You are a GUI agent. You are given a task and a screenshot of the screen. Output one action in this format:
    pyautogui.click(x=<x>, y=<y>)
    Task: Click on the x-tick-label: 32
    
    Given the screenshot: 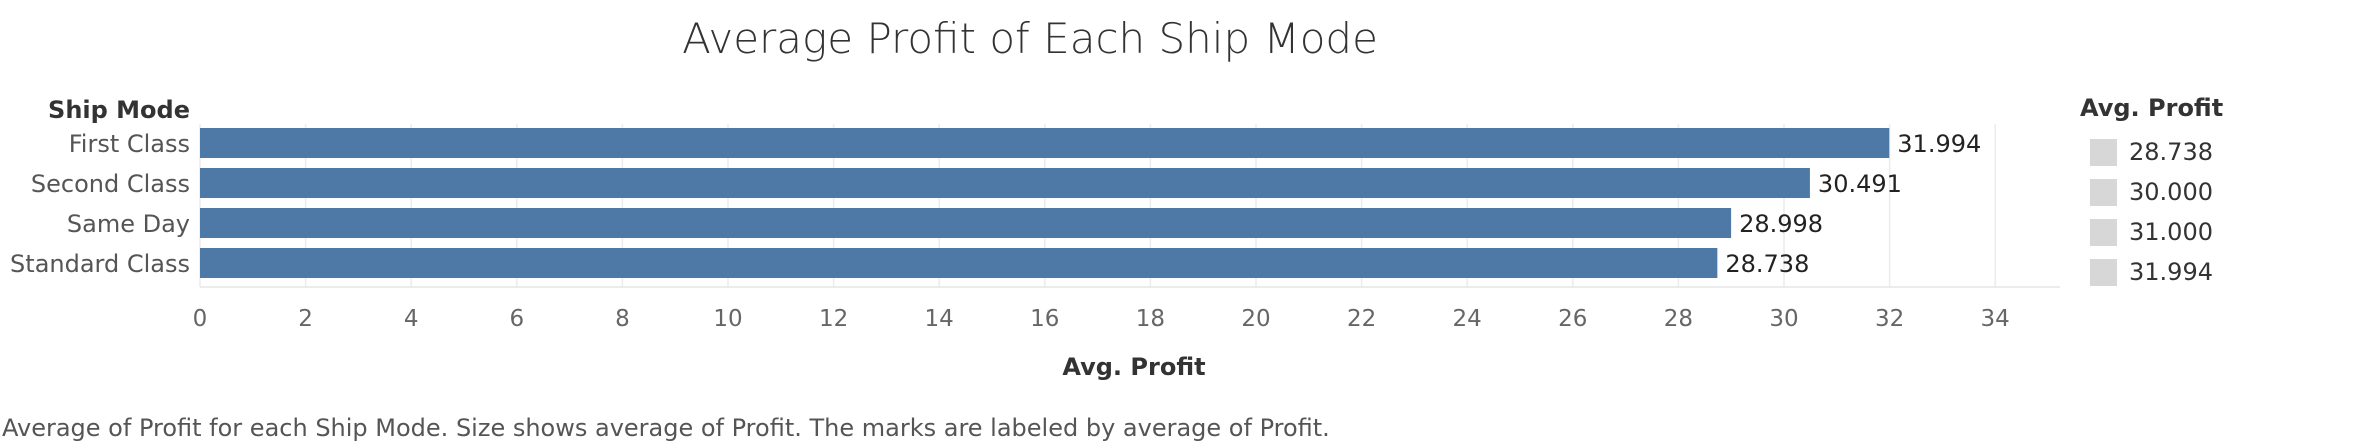 What is the action you would take?
    pyautogui.click(x=1889, y=319)
    